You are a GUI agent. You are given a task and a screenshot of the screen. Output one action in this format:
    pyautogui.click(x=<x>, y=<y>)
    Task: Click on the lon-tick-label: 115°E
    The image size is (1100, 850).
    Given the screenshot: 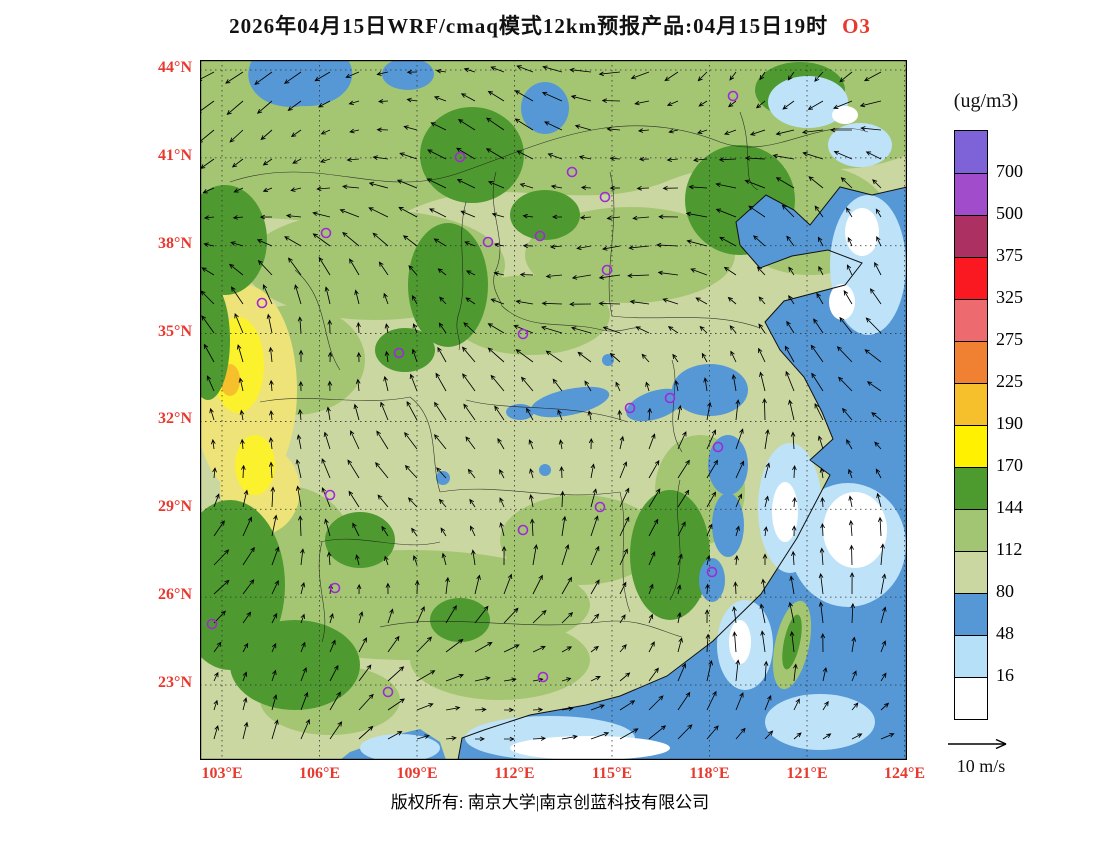 What is the action you would take?
    pyautogui.click(x=612, y=773)
    